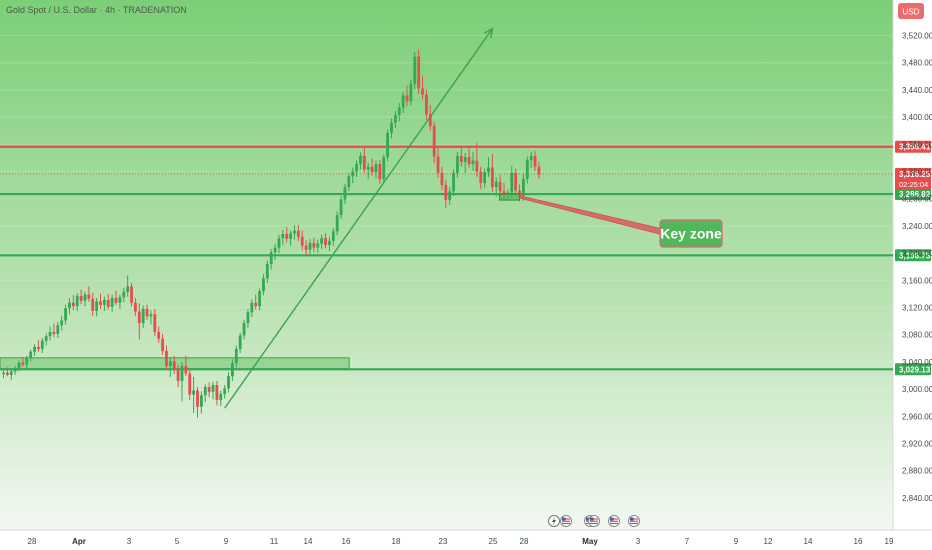 The image size is (932, 550). Describe the element at coordinates (274, 541) in the screenshot. I see `time-tick-label: 11` at that location.